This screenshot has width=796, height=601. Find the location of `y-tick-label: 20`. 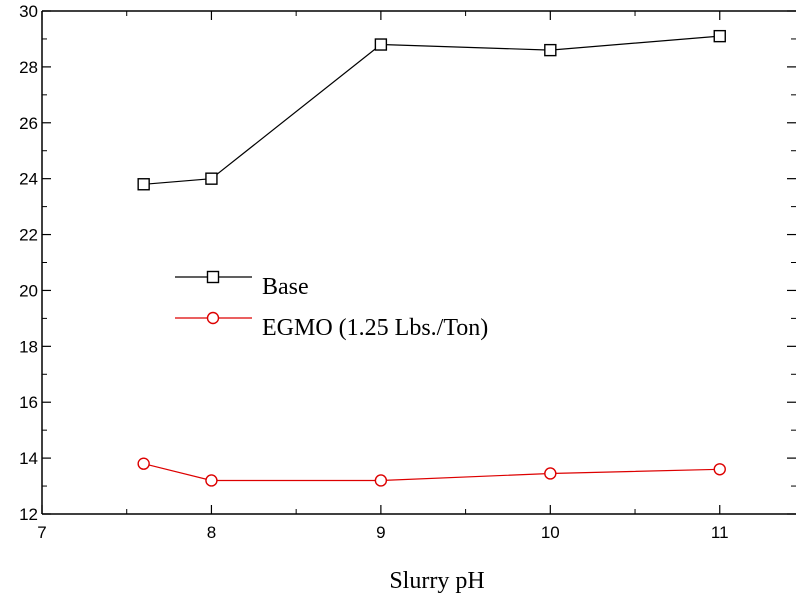

y-tick-label: 20 is located at coordinates (28, 290).